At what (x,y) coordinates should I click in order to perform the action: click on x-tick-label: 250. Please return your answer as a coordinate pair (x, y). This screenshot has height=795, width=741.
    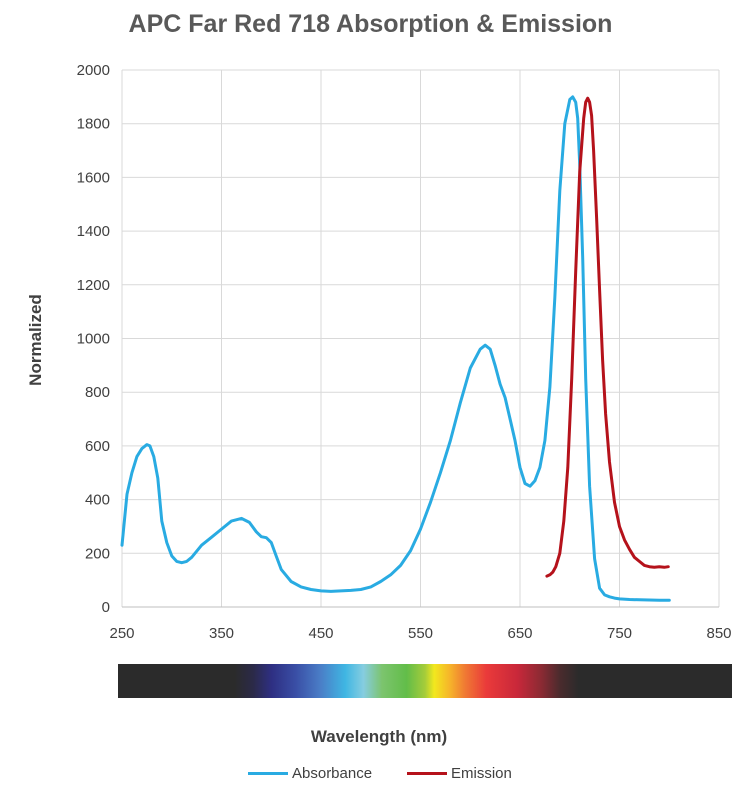
    Looking at the image, I should click on (121, 633).